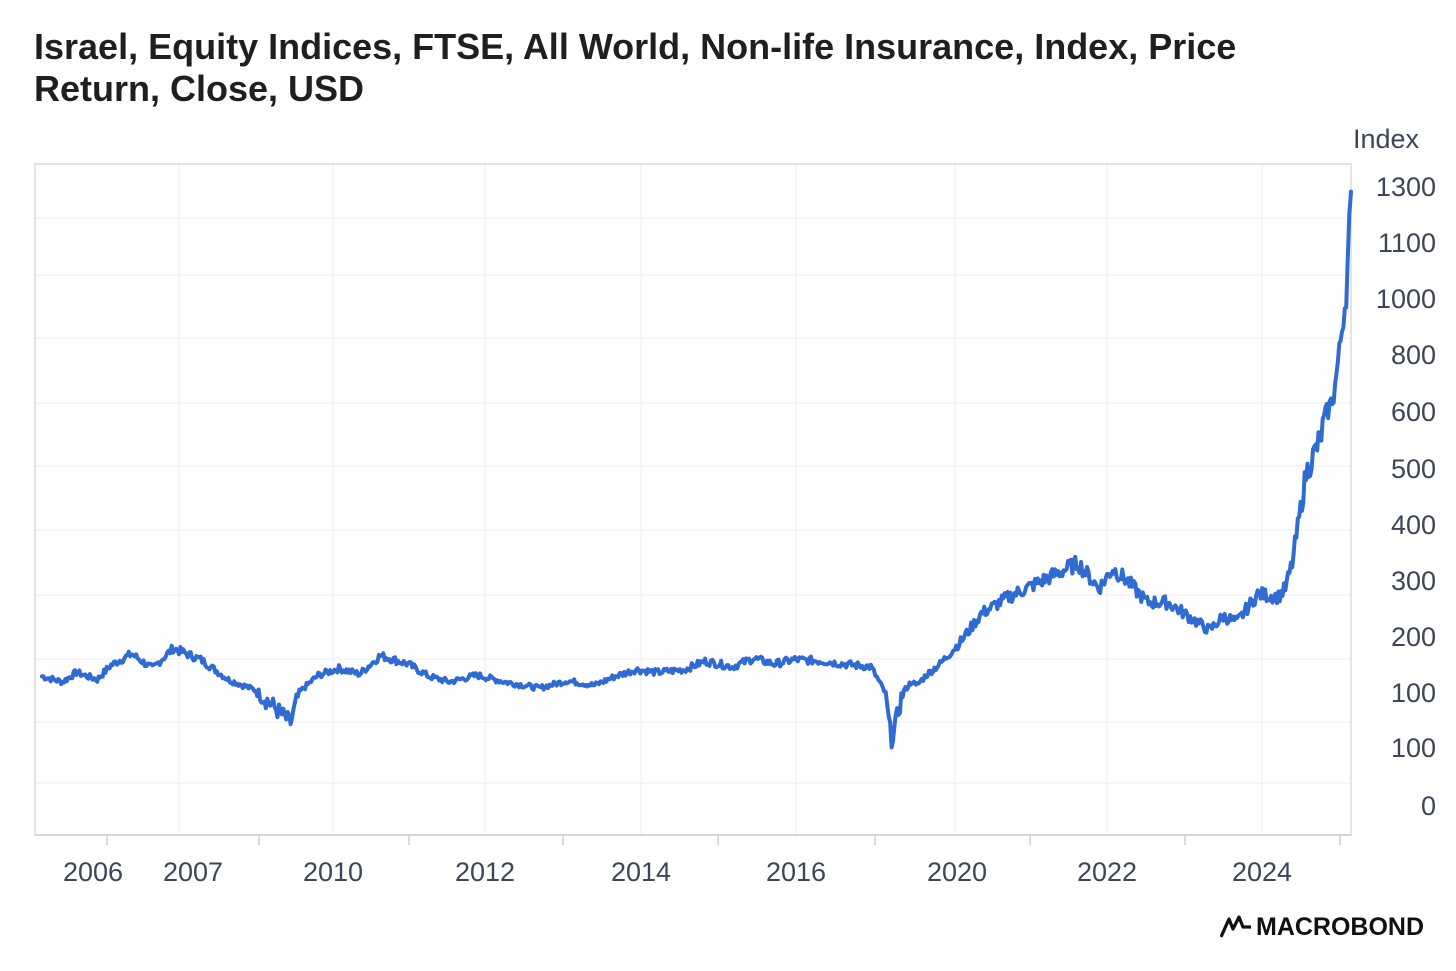 The width and height of the screenshot is (1456, 971). What do you see at coordinates (1428, 806) in the screenshot?
I see `y-tick-label: 0` at bounding box center [1428, 806].